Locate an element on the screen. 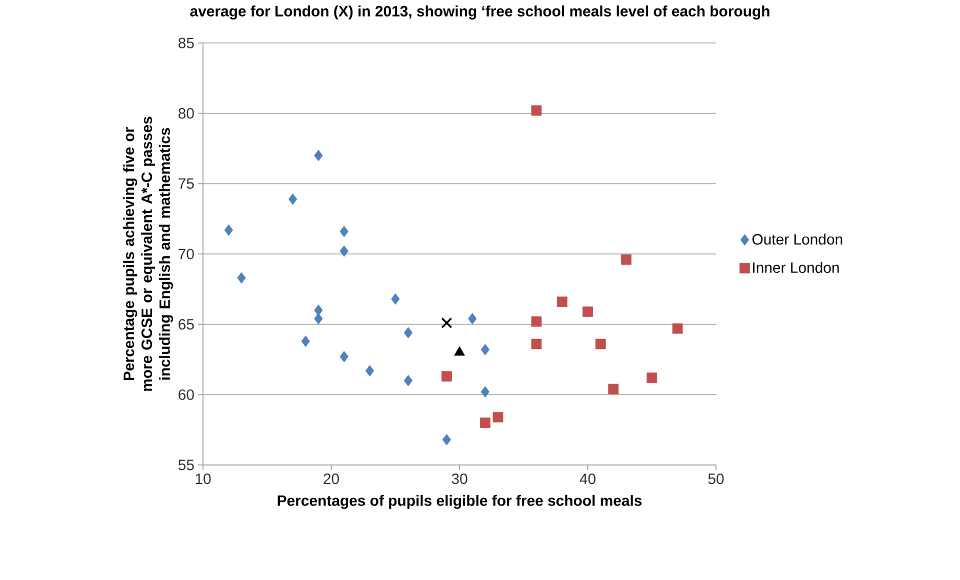  x-axis-title: Percentages of pupils eligible for free school meals is located at coordinates (460, 501).